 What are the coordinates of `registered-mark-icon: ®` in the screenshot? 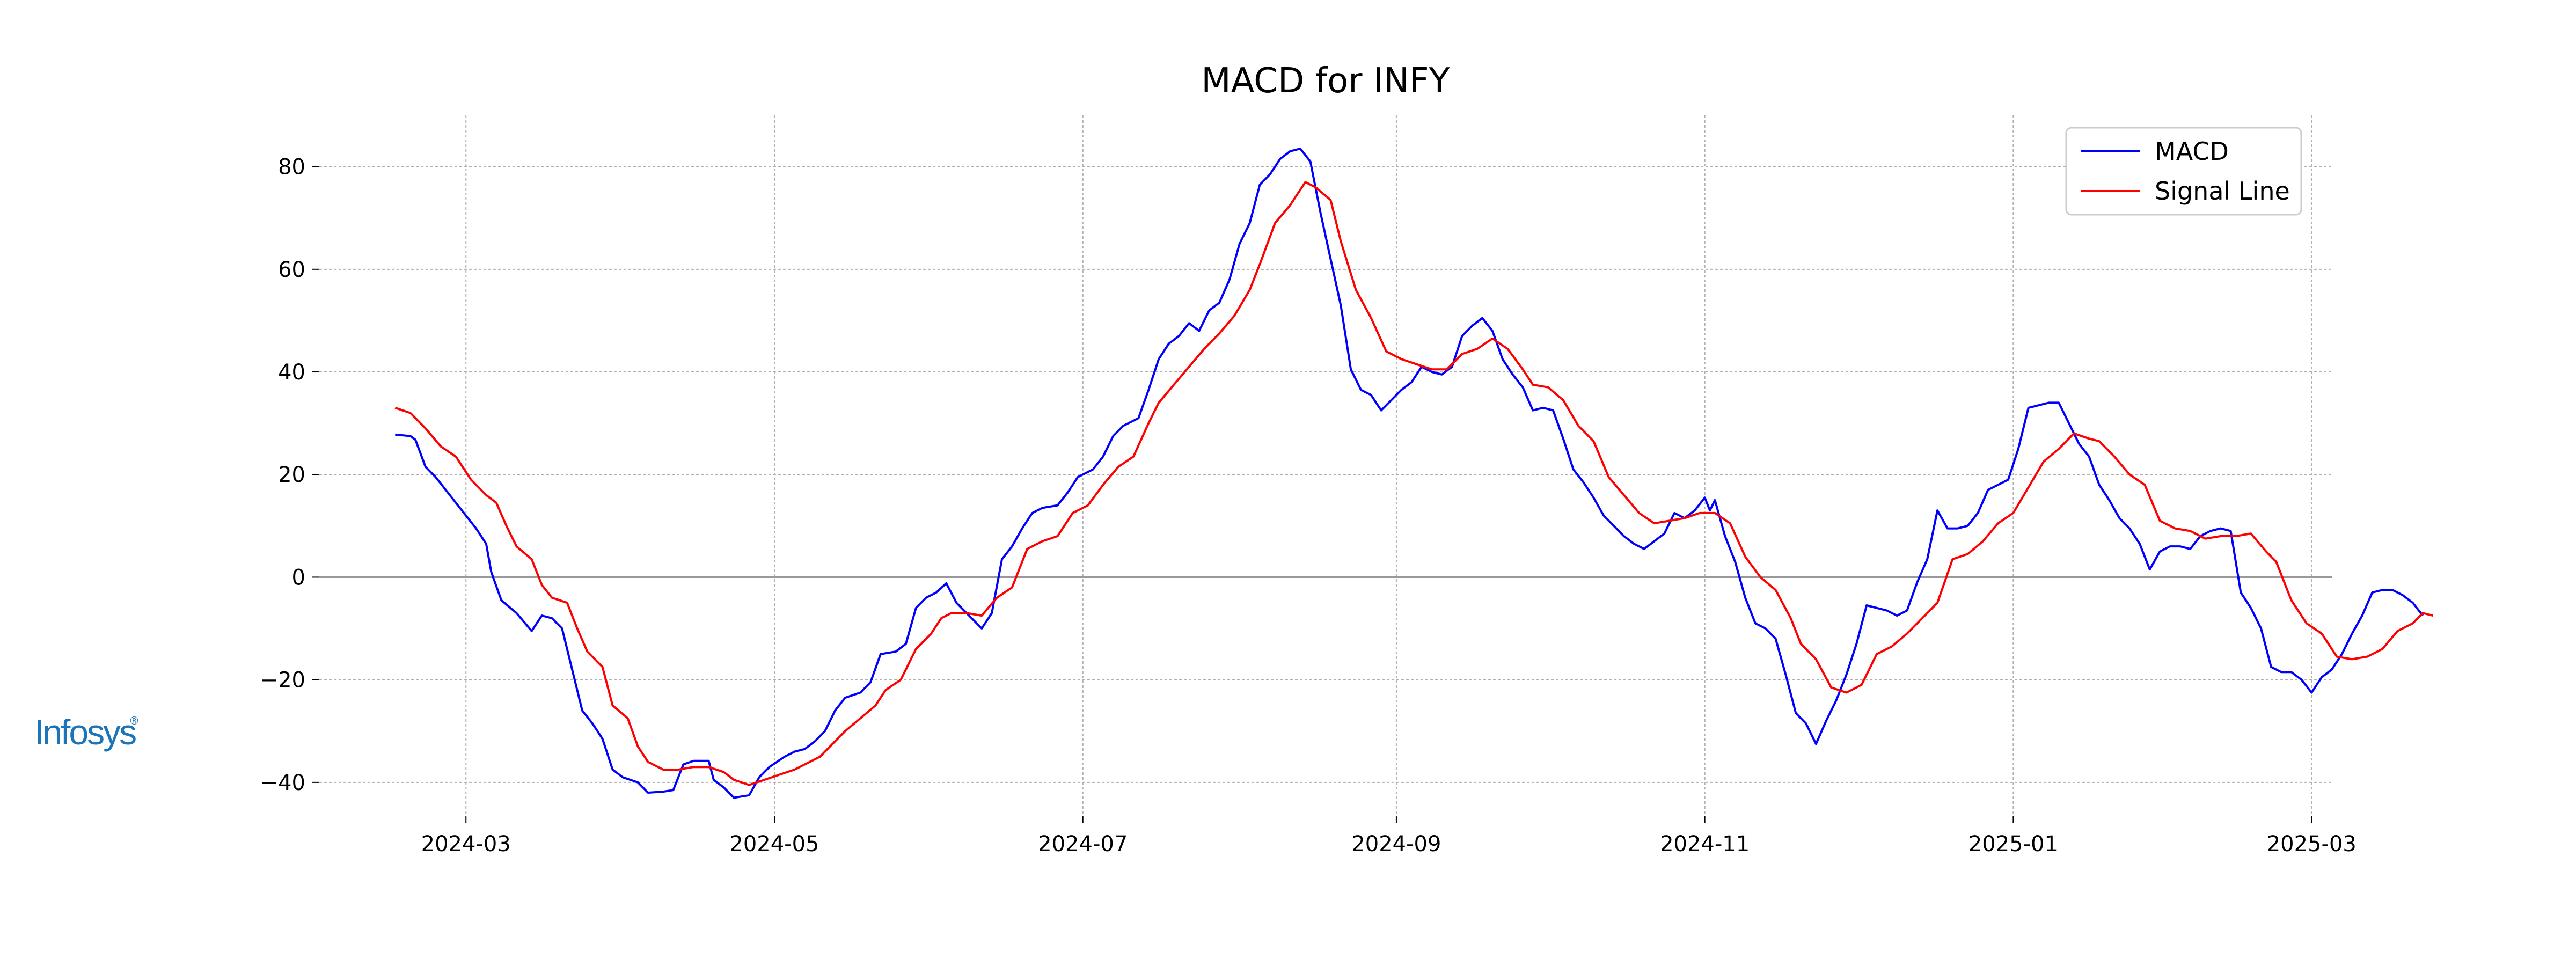 It's located at (134, 720).